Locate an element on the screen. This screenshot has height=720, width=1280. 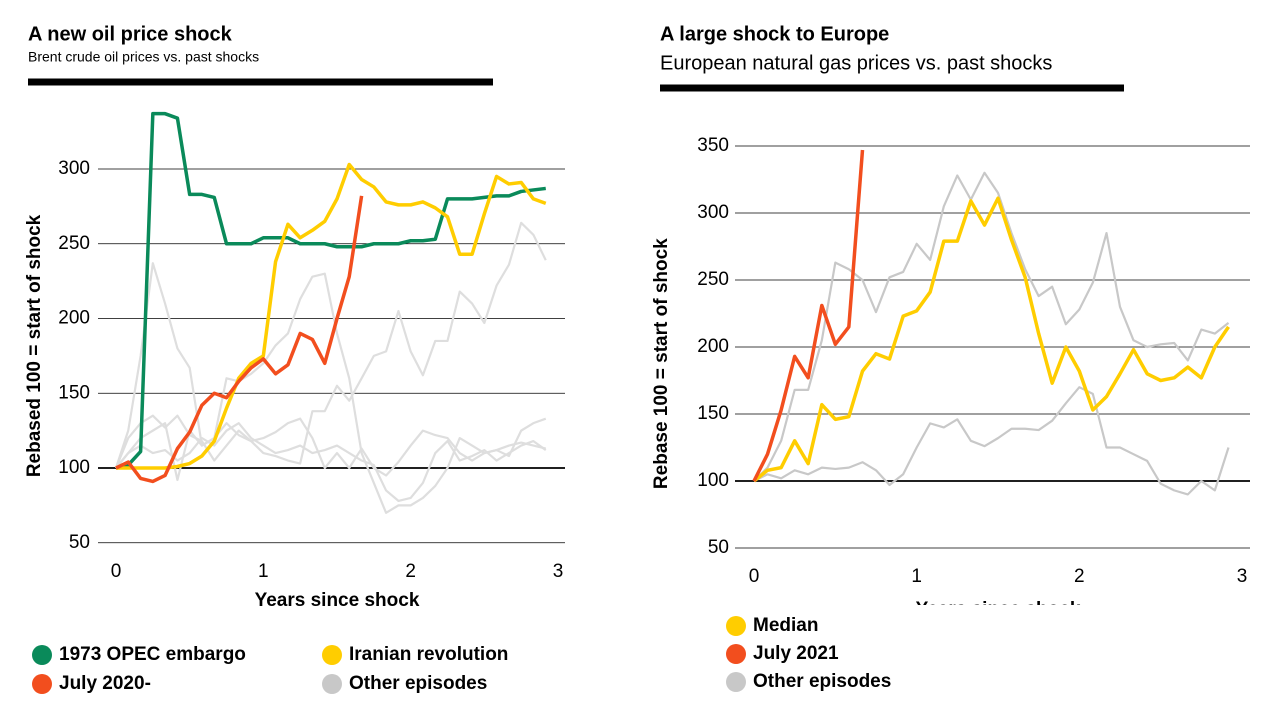
legend-label: 1973 OPEC embargo is located at coordinates (152, 654).